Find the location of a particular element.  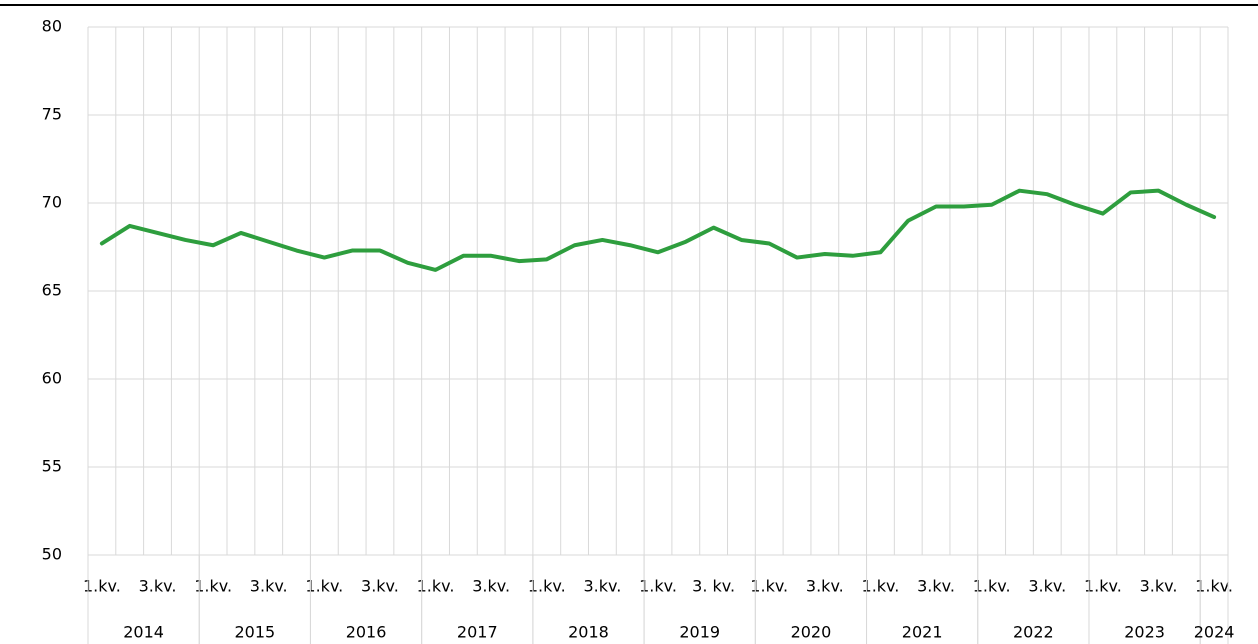

year-label: 2016 is located at coordinates (366, 632).